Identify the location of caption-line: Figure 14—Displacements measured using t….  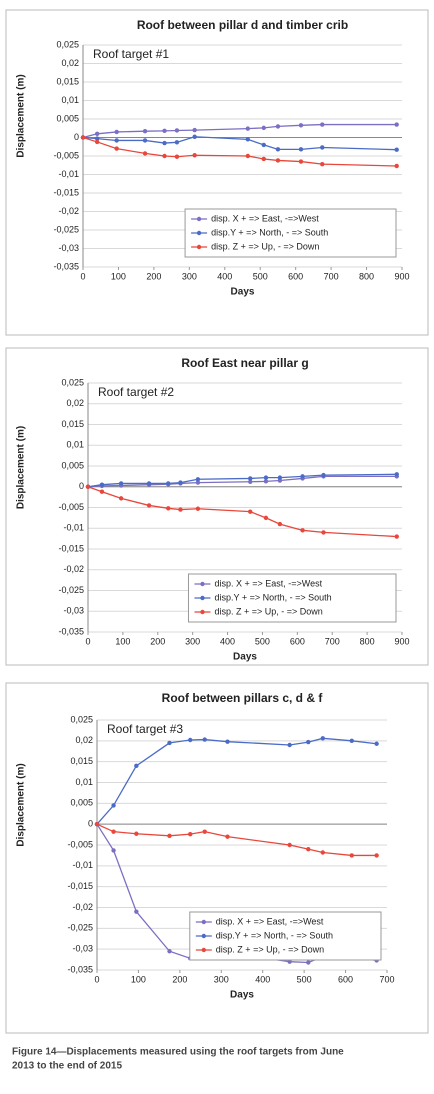
(178, 1052).